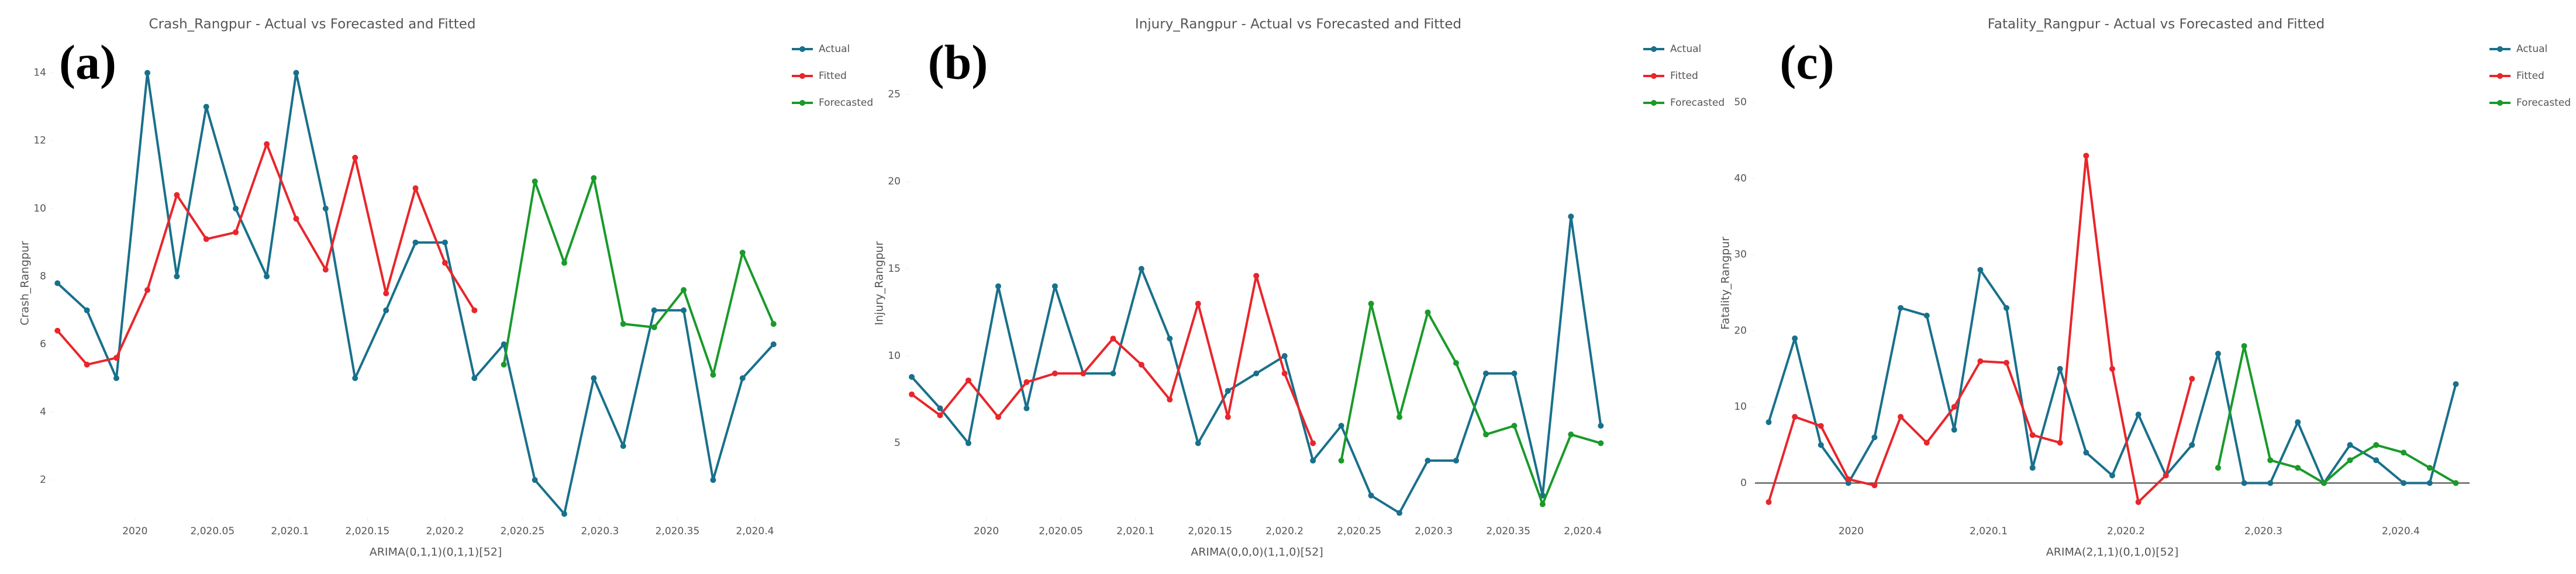 The height and width of the screenshot is (574, 2576). What do you see at coordinates (2544, 103) in the screenshot?
I see `legend-label: Forecasted` at bounding box center [2544, 103].